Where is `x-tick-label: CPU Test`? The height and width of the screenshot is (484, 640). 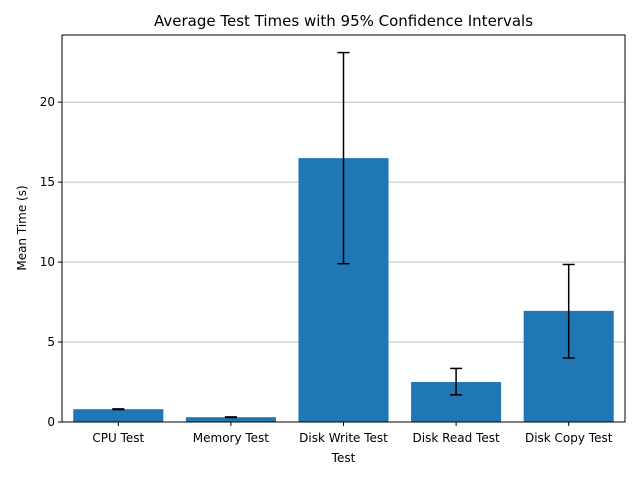 x-tick-label: CPU Test is located at coordinates (118, 438).